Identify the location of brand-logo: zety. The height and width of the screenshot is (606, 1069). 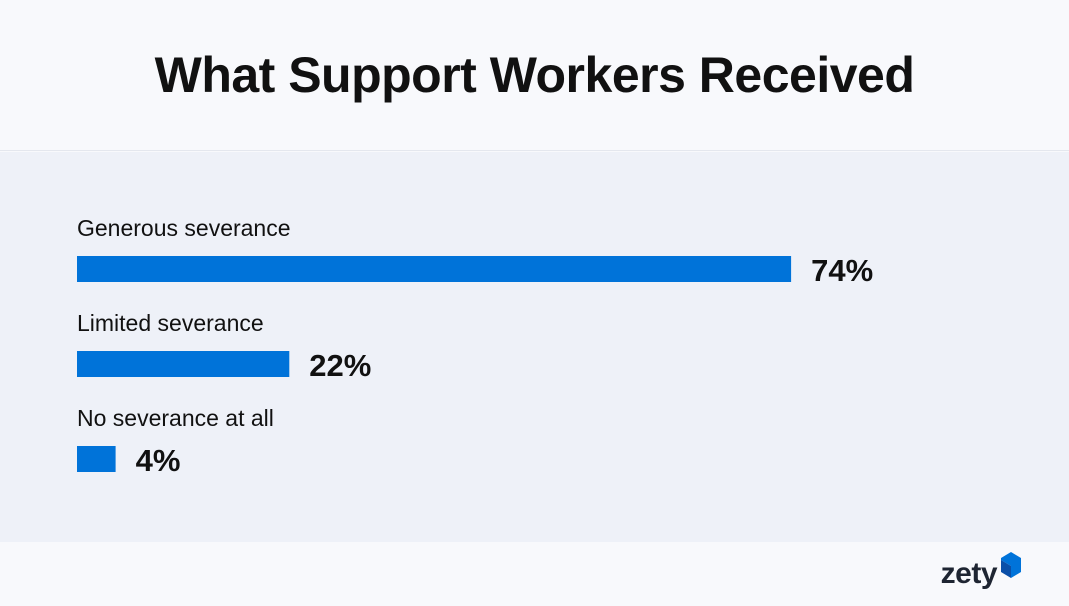
(981, 574).